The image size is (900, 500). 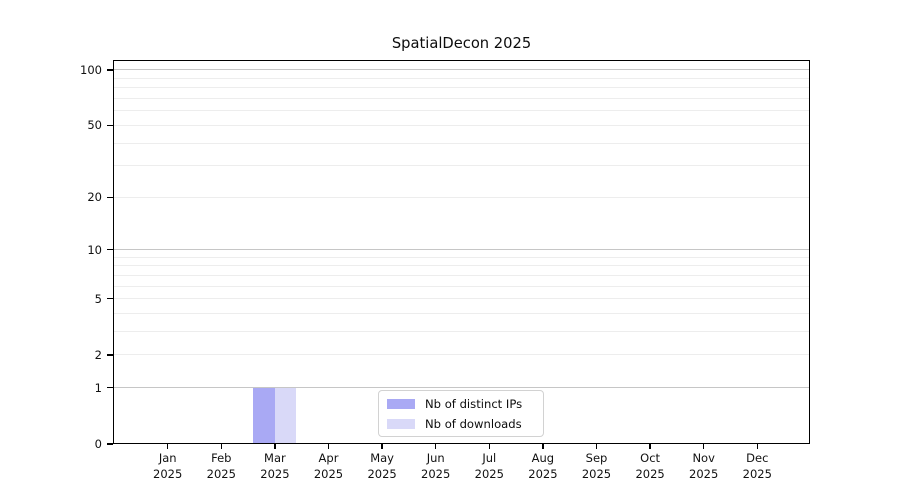 I want to click on x-tick-label-1: Feb 2025, so click(x=221, y=466).